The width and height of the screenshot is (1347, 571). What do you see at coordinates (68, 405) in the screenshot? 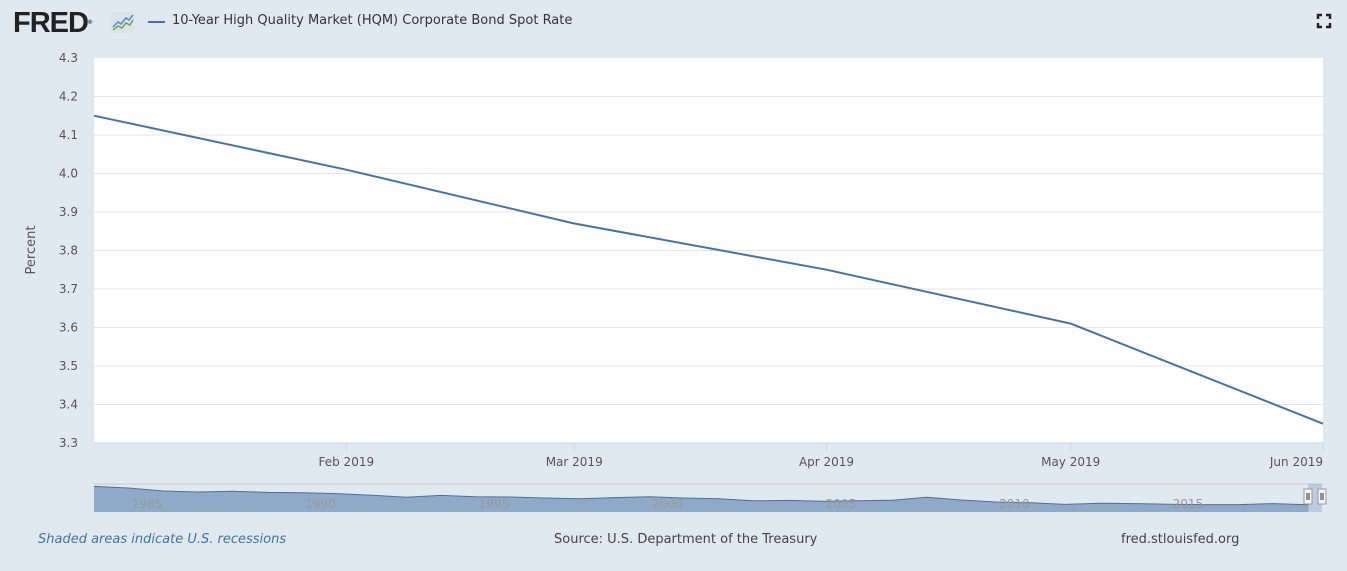
I see `y-tick-label: 3.4` at bounding box center [68, 405].